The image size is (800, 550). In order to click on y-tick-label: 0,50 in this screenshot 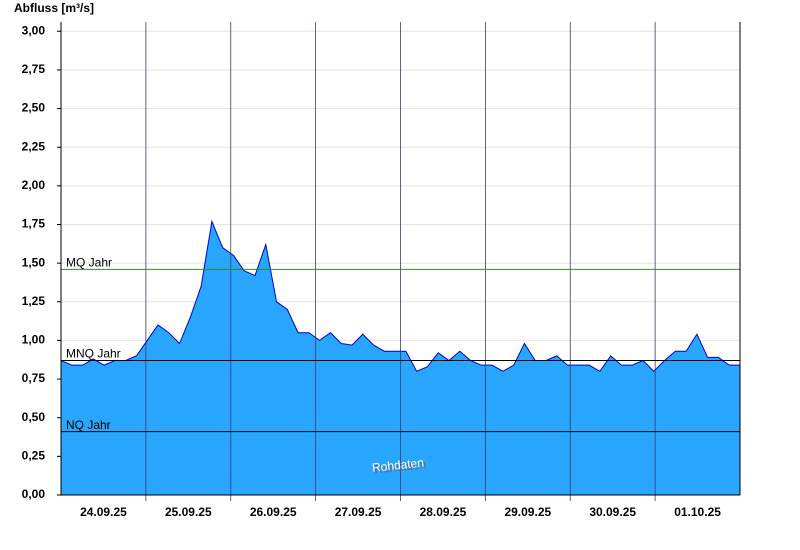, I will do `click(34, 417)`.